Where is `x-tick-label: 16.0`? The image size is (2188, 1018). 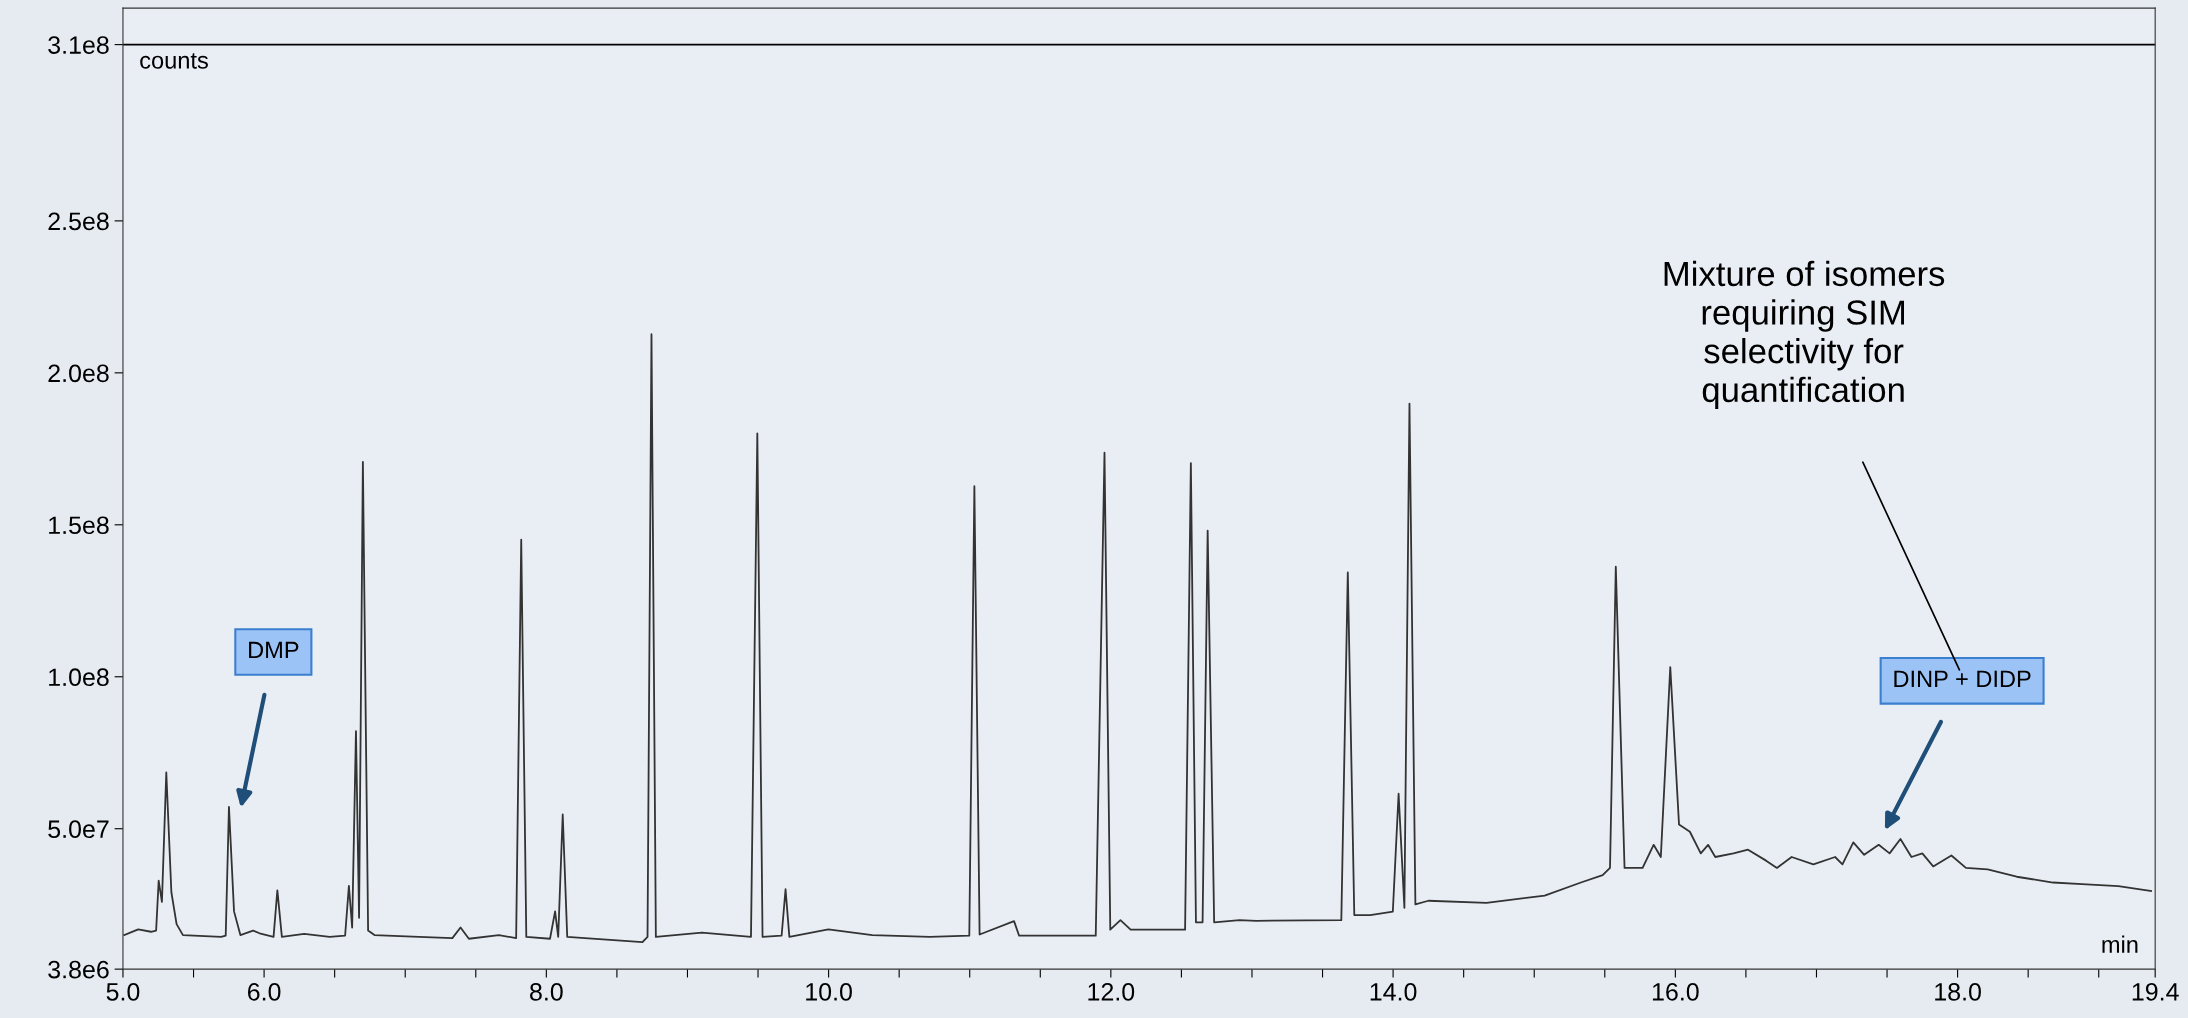
x-tick-label: 16.0 is located at coordinates (1675, 991).